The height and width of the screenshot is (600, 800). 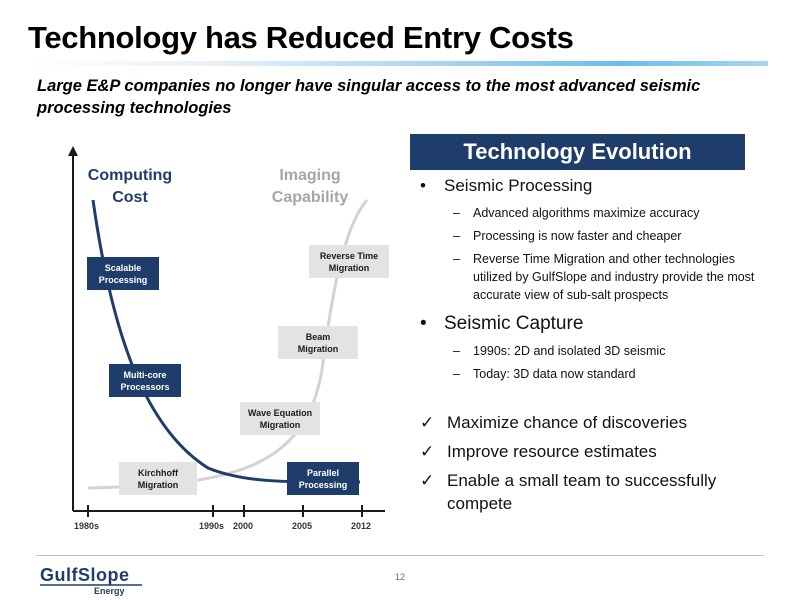 I want to click on scalable-processing-line2: Processing, so click(x=123, y=279).